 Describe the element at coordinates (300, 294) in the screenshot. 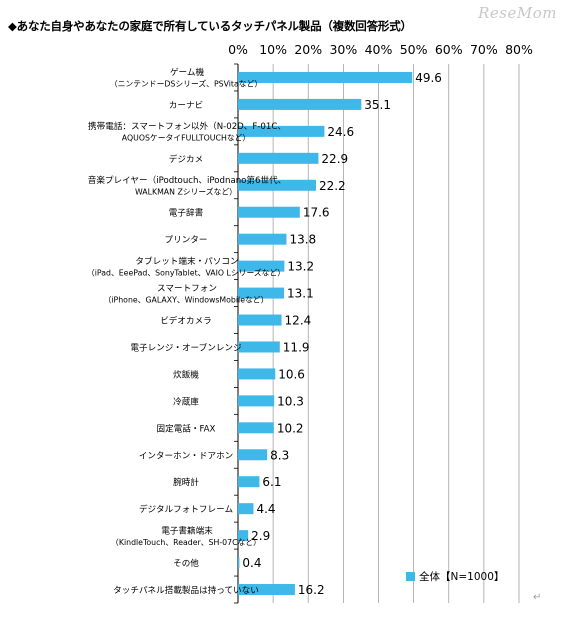

I see `bar-value-label: 13.1` at that location.